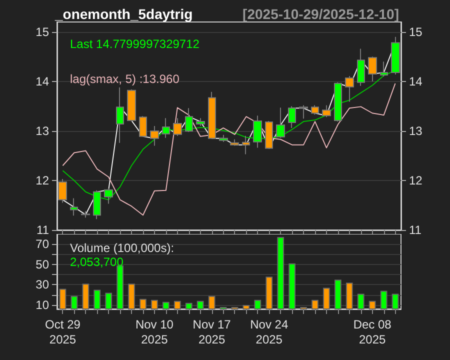  I want to click on chart-title: _onemonth_5daytrig, so click(123, 14).